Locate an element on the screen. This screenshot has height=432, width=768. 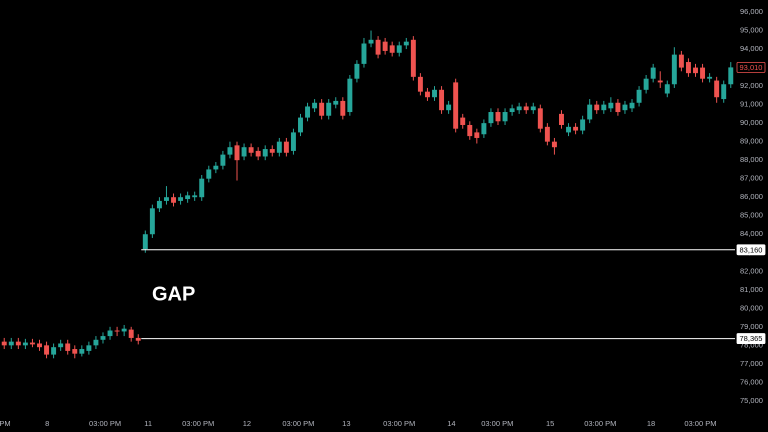
y-tick-label: 86,000 is located at coordinates (751, 196).